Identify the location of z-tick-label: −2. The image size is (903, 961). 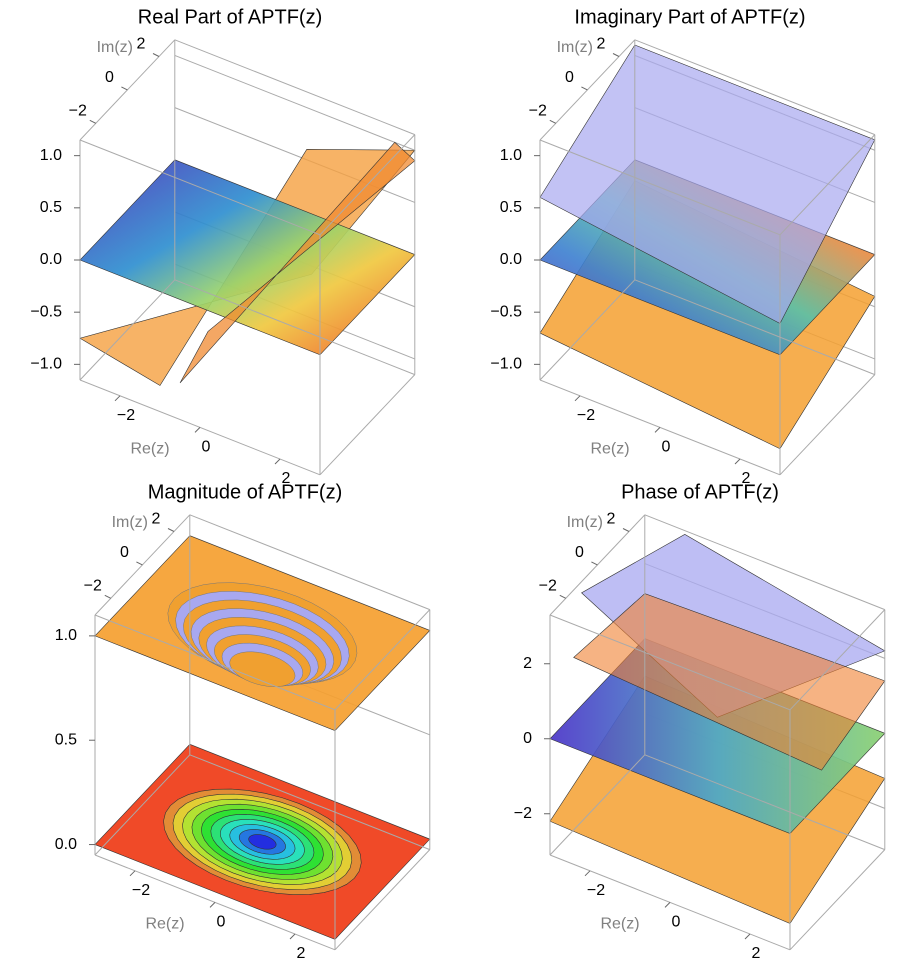
(523, 813).